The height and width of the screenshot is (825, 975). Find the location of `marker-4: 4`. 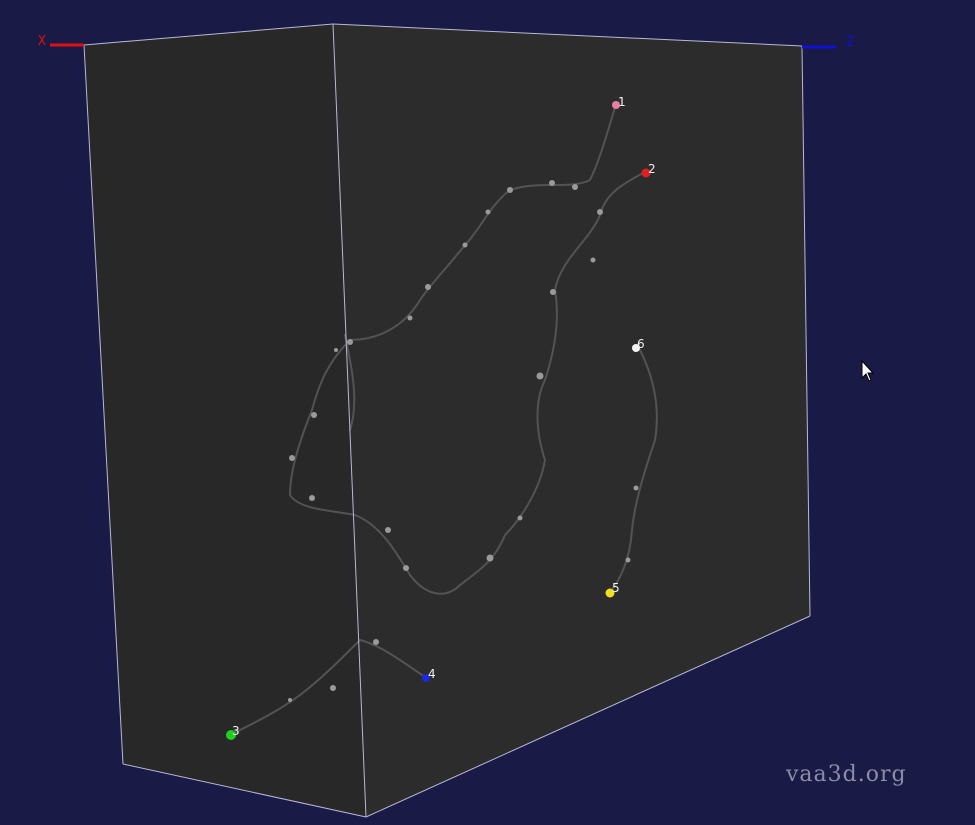

marker-4: 4 is located at coordinates (429, 674).